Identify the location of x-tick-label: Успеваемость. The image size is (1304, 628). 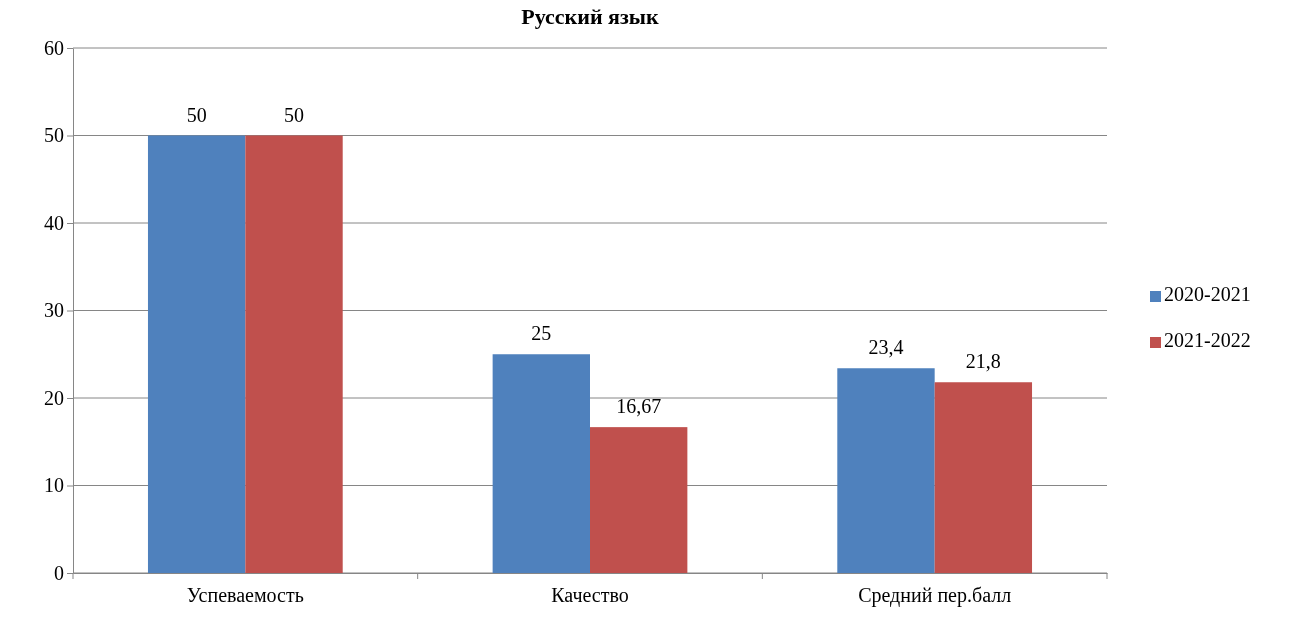
(245, 595).